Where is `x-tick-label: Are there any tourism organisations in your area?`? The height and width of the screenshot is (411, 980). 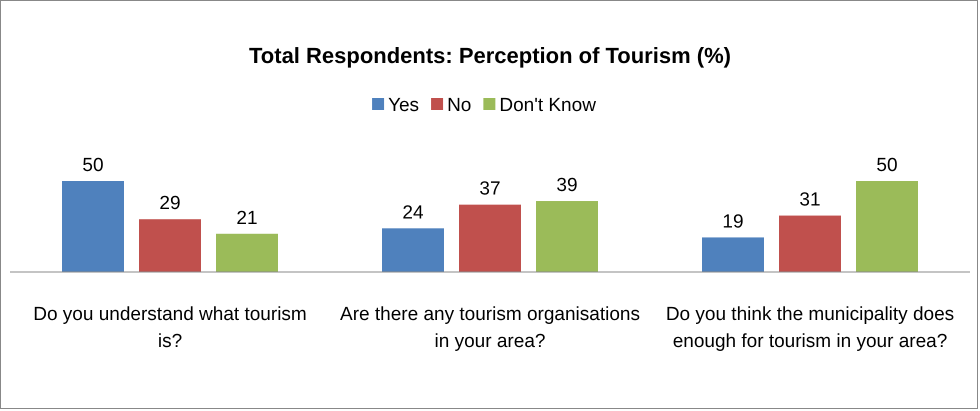 x-tick-label: Are there any tourism organisations in your area? is located at coordinates (490, 328).